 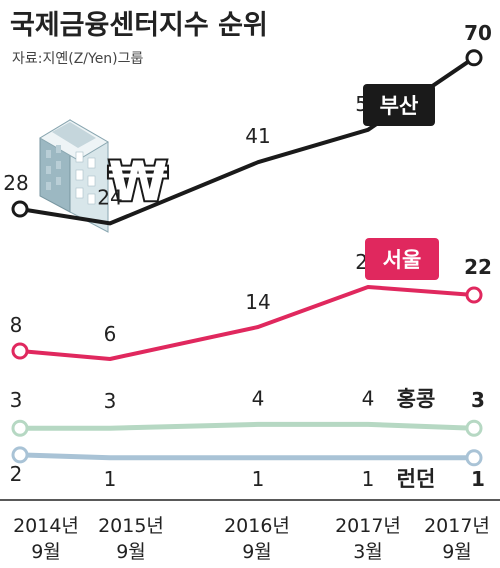 What do you see at coordinates (457, 526) in the screenshot?
I see `x-tick-label-4-0: 2017년` at bounding box center [457, 526].